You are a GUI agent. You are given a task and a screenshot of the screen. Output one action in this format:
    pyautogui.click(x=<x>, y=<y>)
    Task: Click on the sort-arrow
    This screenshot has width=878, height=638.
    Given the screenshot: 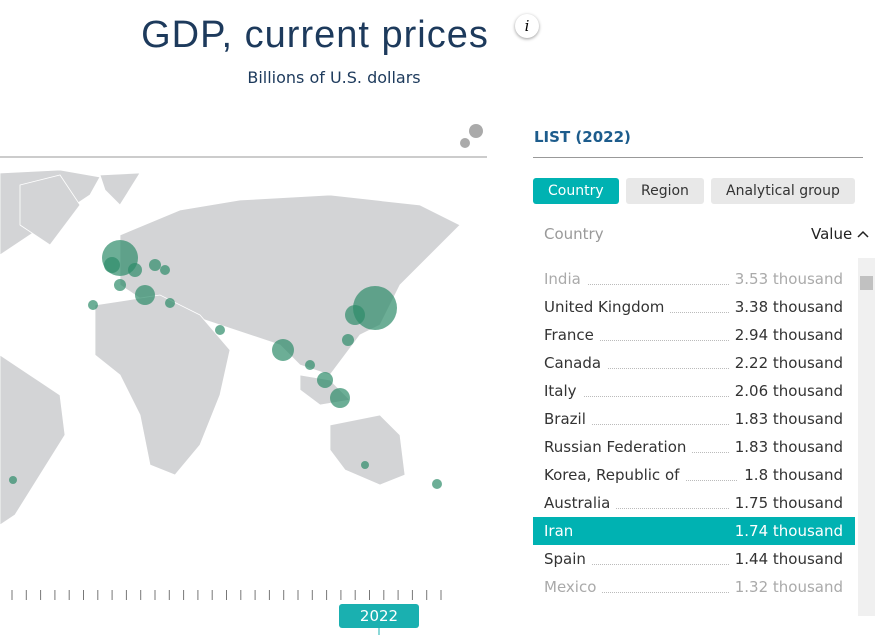 What is the action you would take?
    pyautogui.click(x=863, y=234)
    